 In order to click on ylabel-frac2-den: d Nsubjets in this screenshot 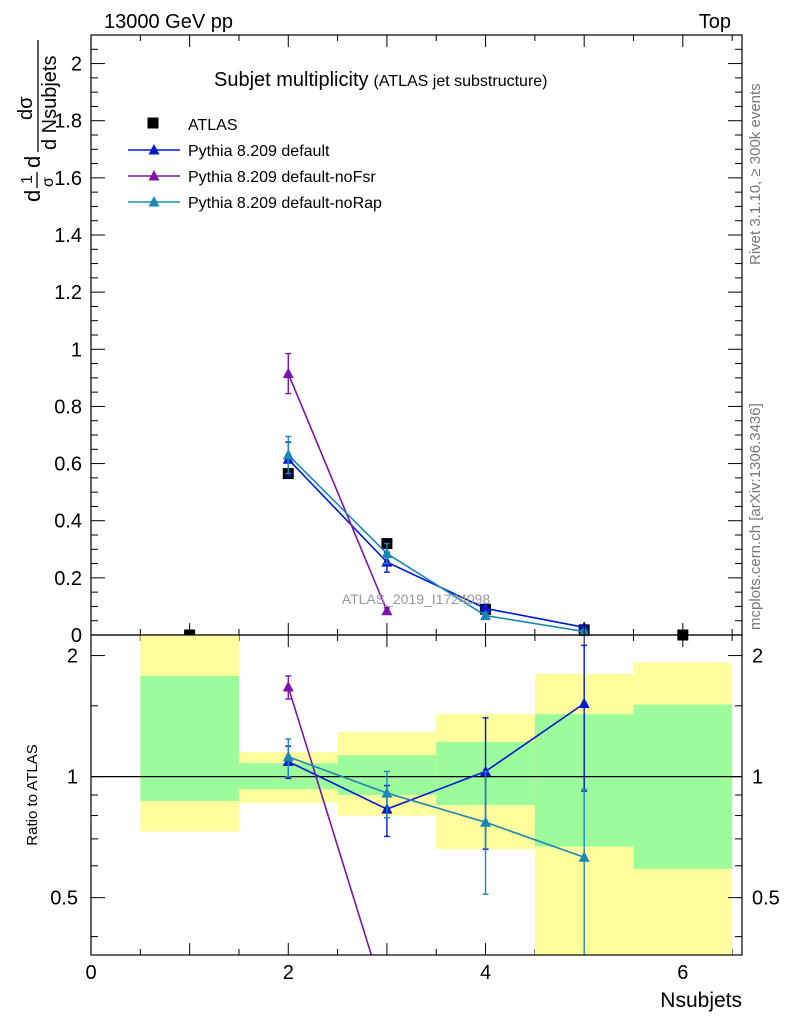, I will do `click(50, 103)`.